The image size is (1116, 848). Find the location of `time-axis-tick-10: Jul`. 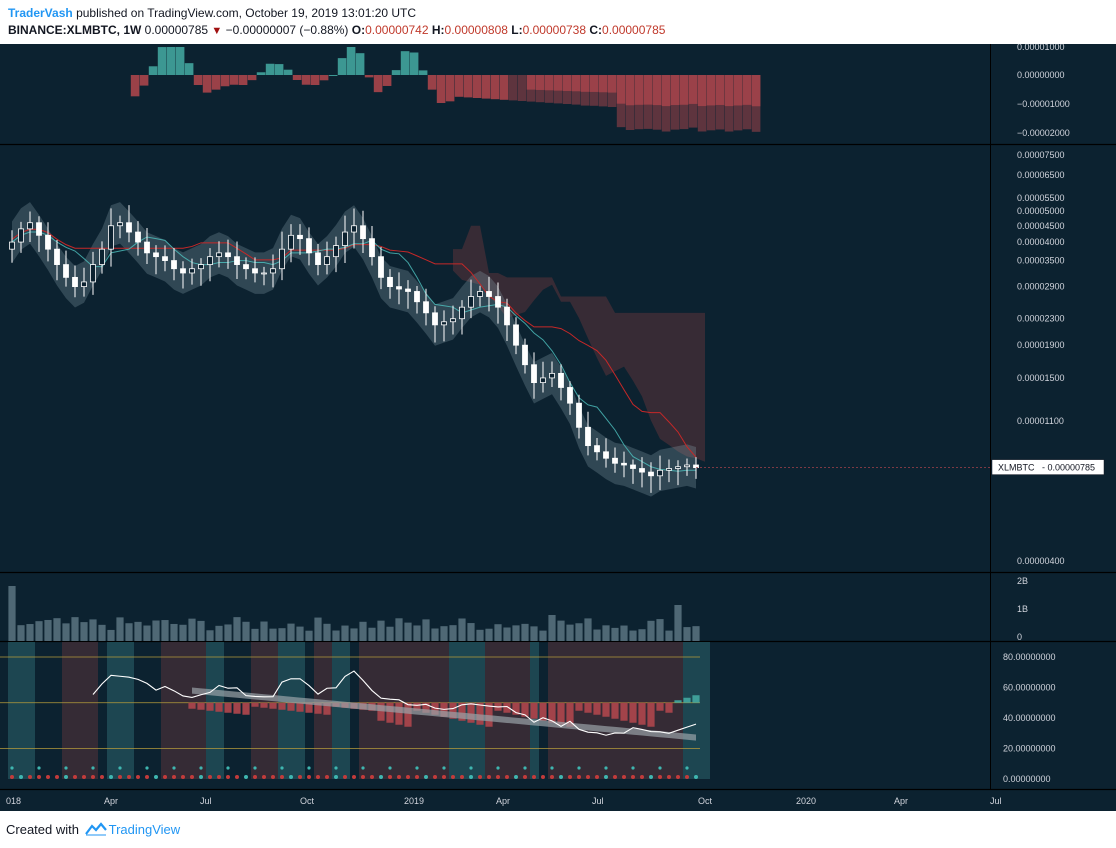

time-axis-tick-10: Jul is located at coordinates (996, 801).